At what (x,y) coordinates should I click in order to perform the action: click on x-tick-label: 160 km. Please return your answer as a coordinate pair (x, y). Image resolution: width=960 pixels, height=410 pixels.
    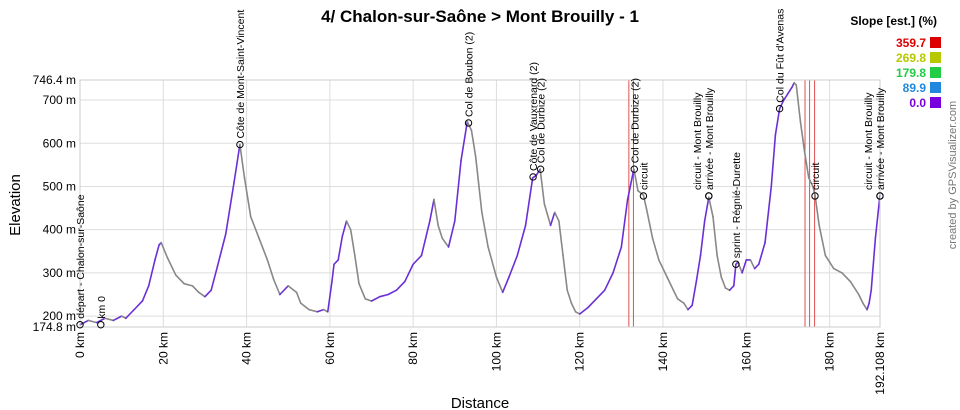
    Looking at the image, I should click on (746, 351).